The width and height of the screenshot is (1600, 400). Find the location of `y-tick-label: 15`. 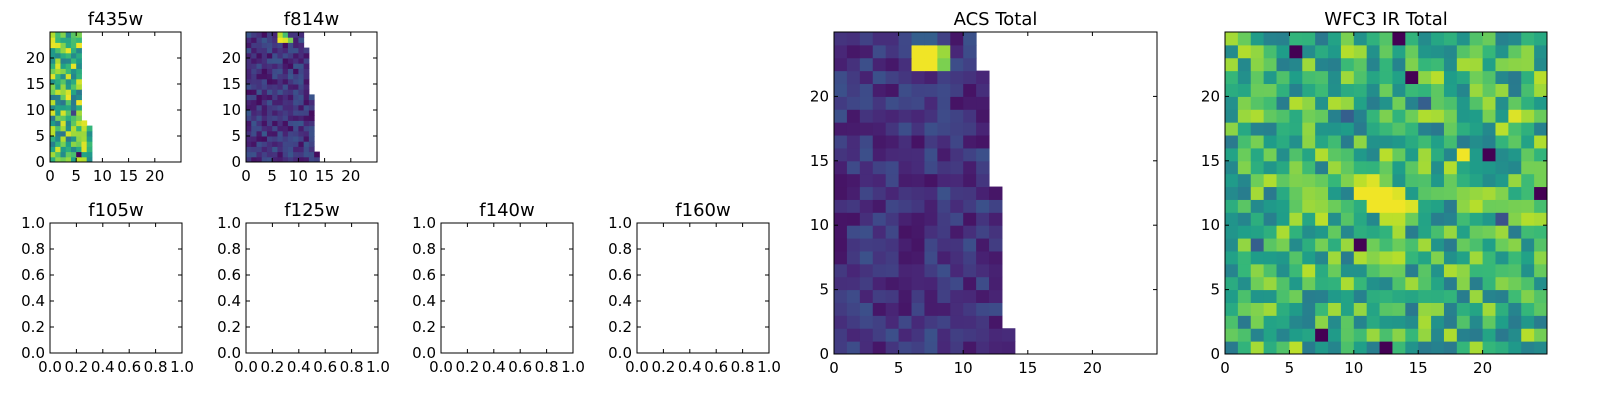

y-tick-label: 15 is located at coordinates (819, 161).